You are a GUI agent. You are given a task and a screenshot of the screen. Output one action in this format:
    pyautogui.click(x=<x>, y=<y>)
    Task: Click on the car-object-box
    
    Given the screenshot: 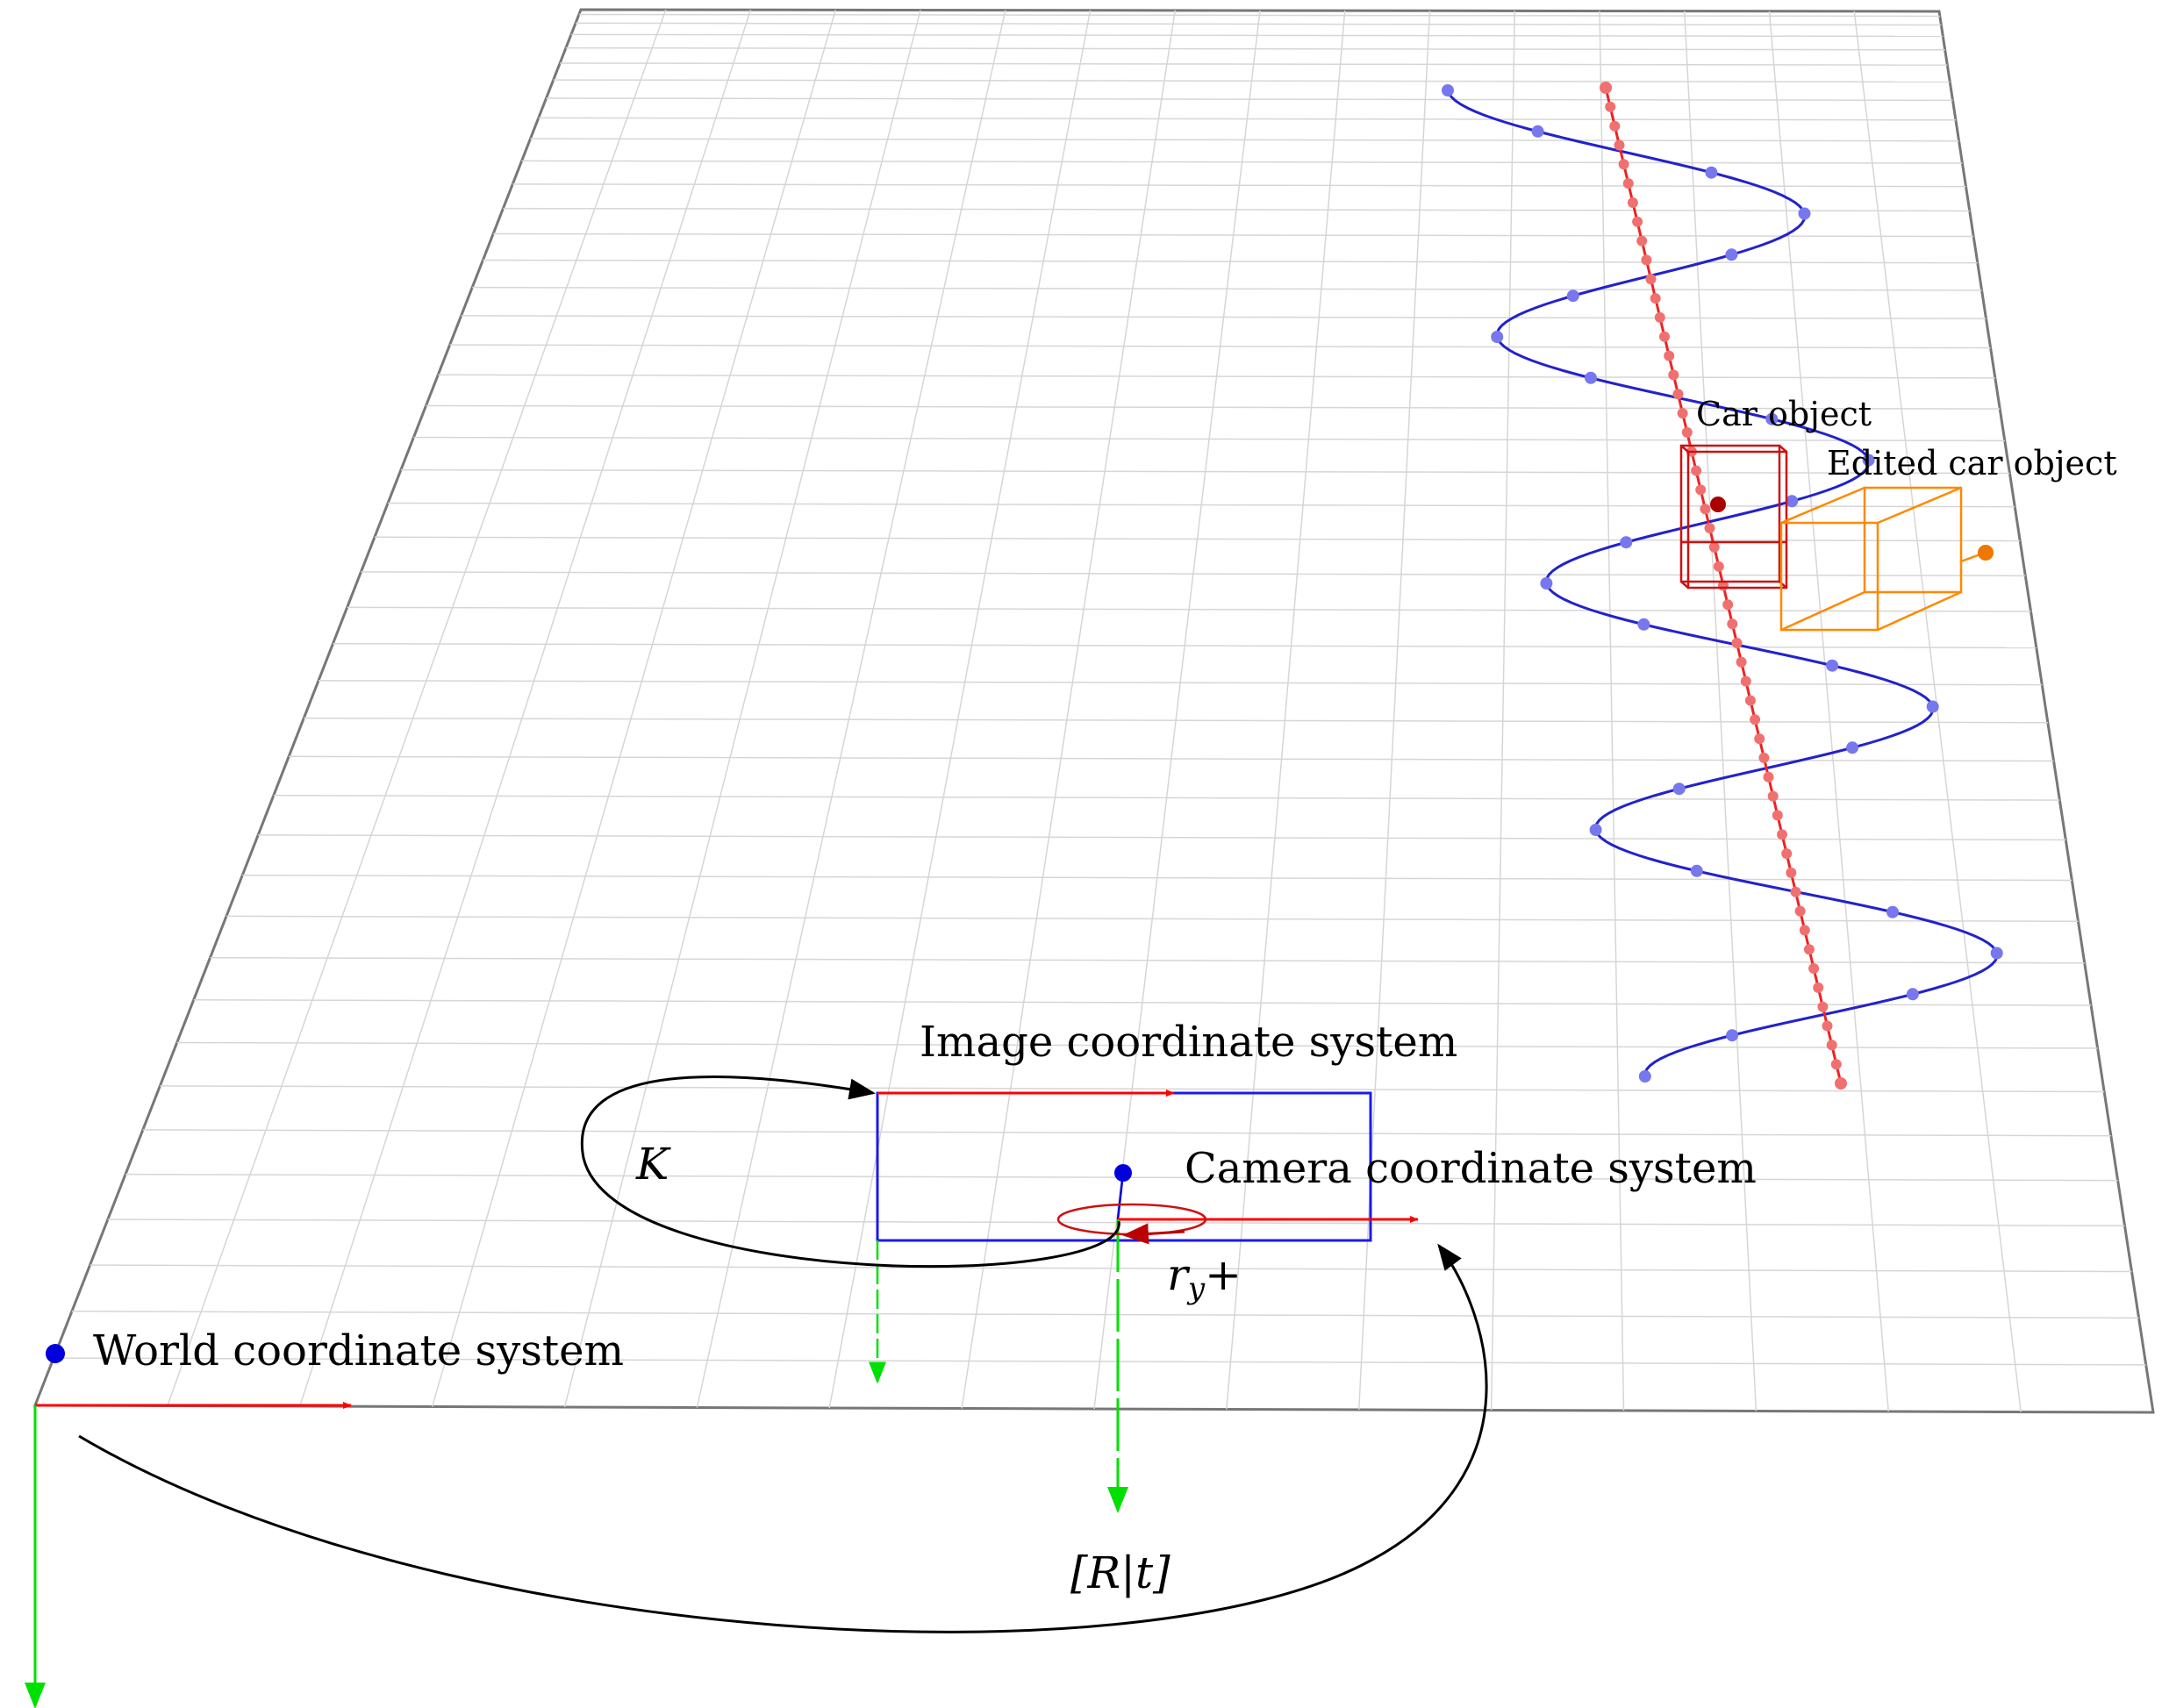 What is the action you would take?
    pyautogui.click(x=1733, y=517)
    